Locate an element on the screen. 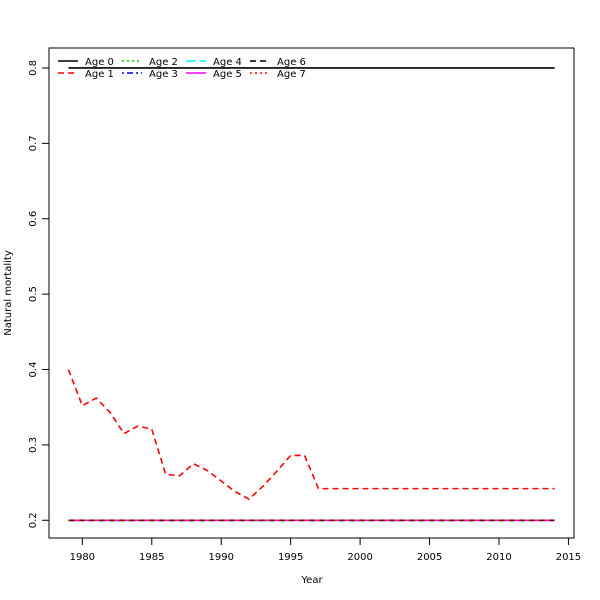 This screenshot has height=600, width=600. legend-label: Age 0 is located at coordinates (99, 62).